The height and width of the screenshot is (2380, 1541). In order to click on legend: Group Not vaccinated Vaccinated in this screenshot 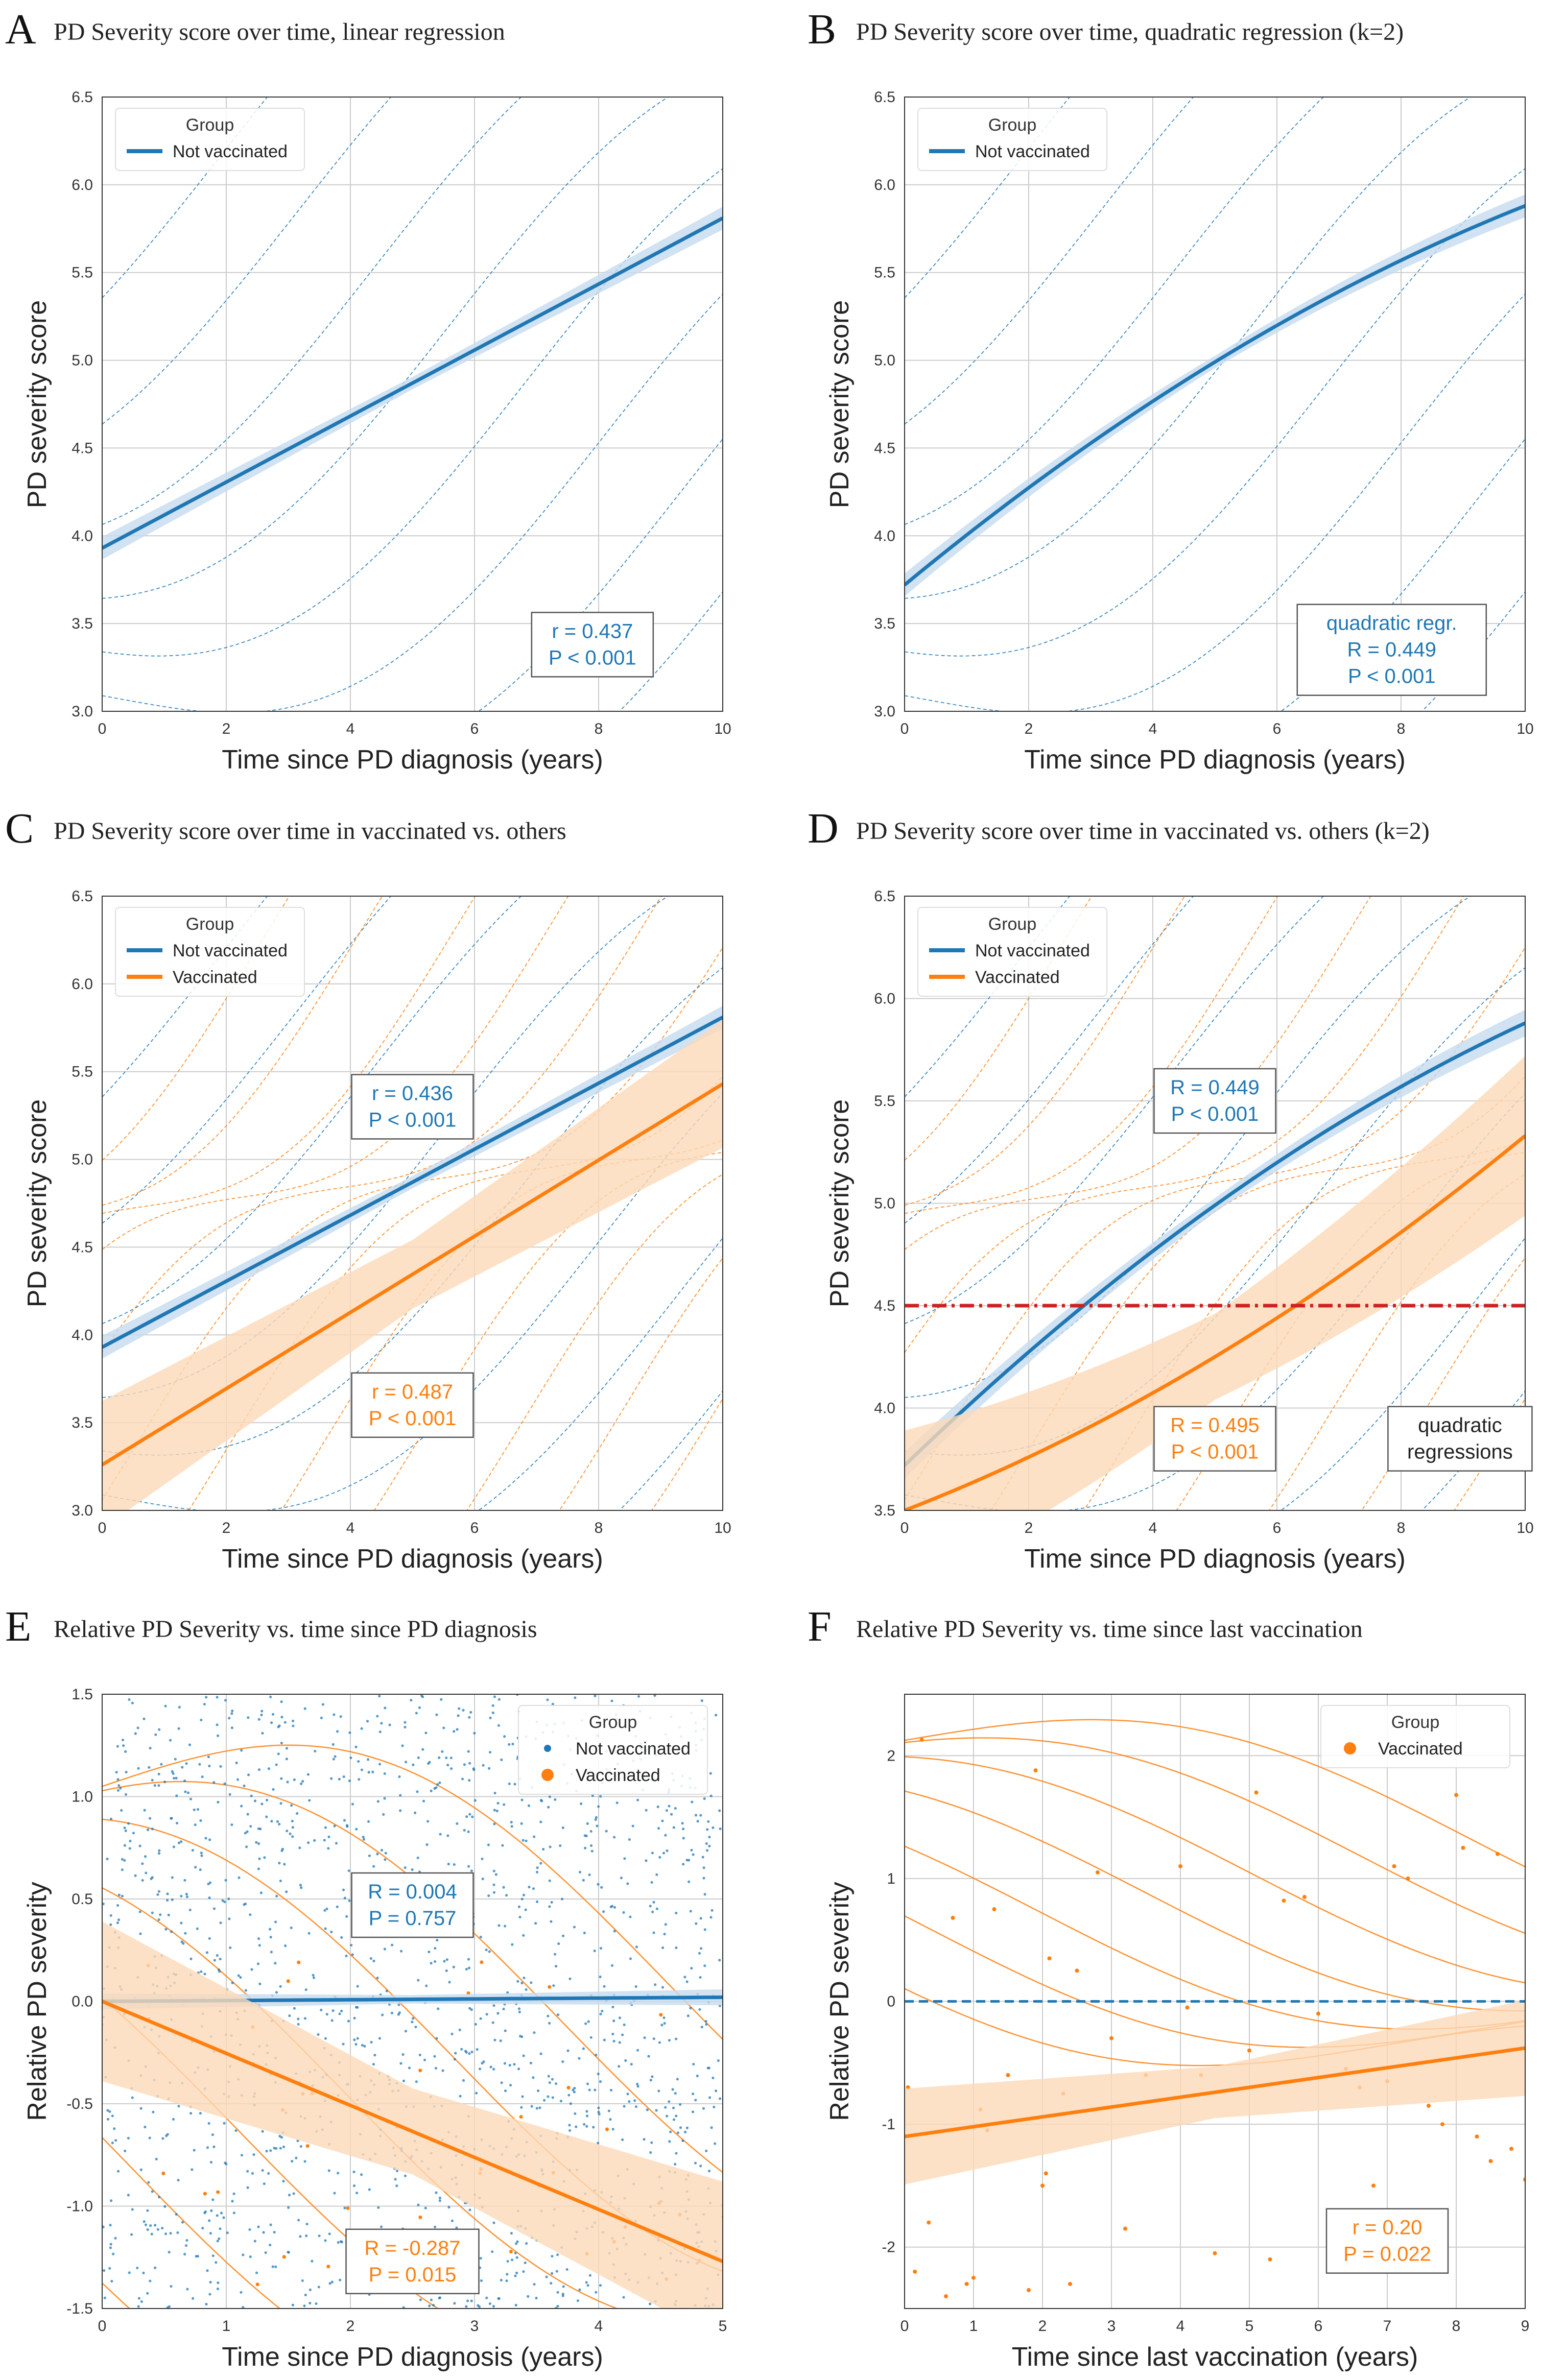, I will do `click(1012, 952)`.